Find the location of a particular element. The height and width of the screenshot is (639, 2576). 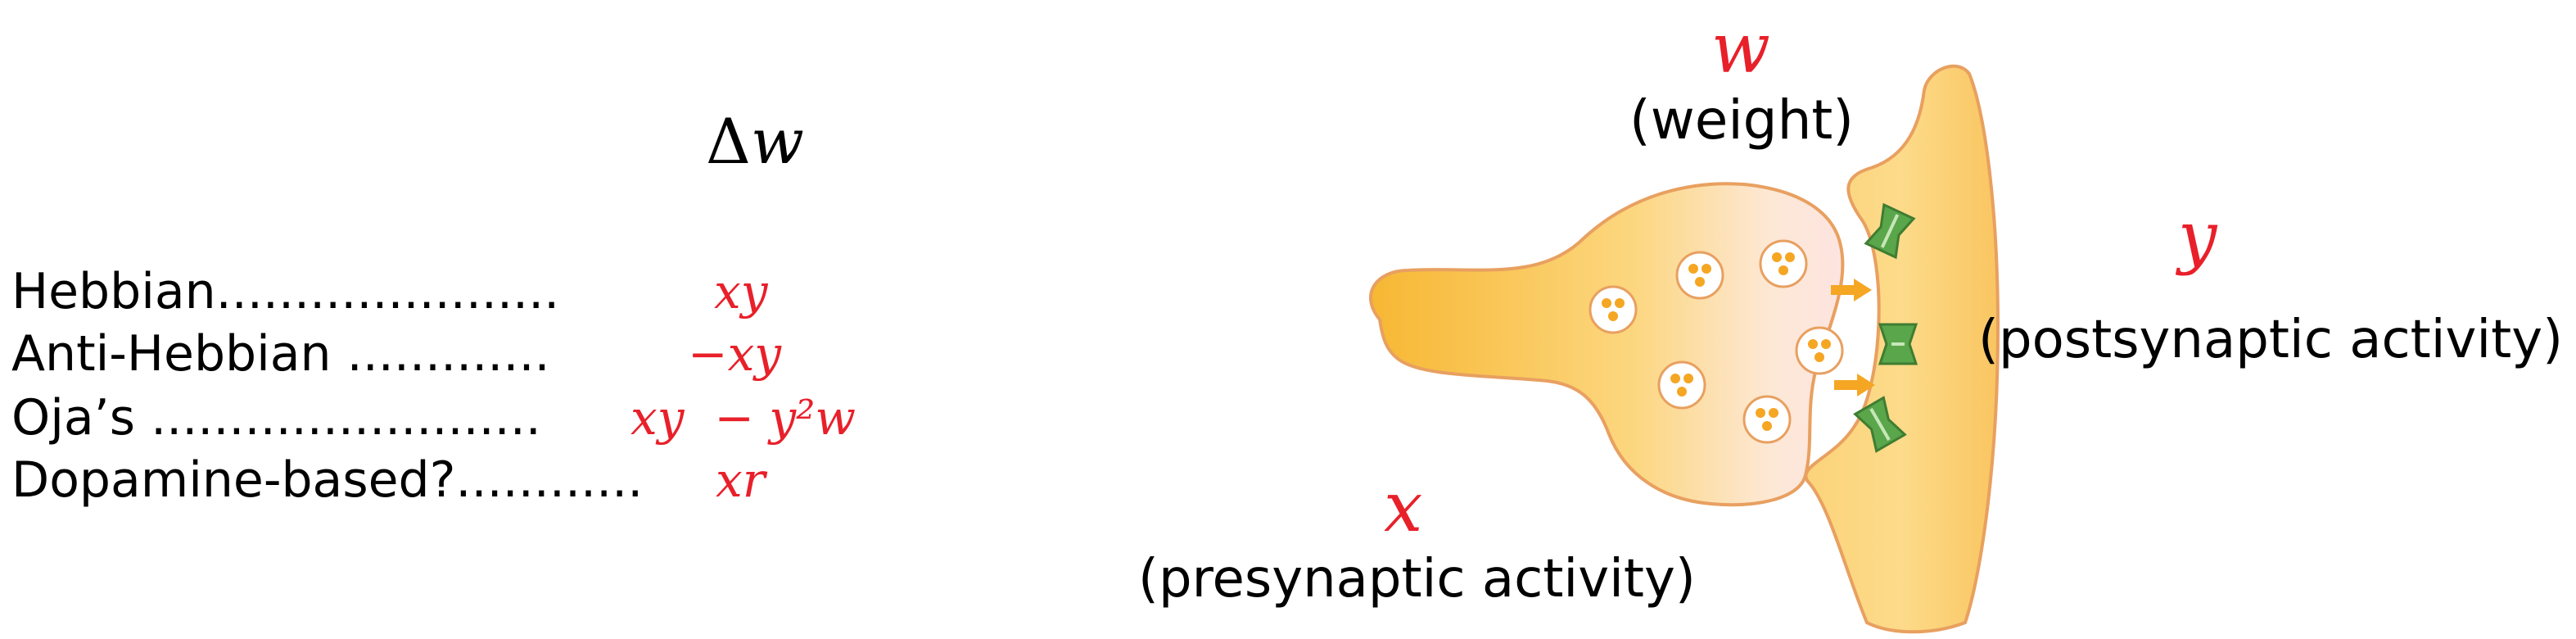

postsynaptic-variable: y is located at coordinates (2197, 237).